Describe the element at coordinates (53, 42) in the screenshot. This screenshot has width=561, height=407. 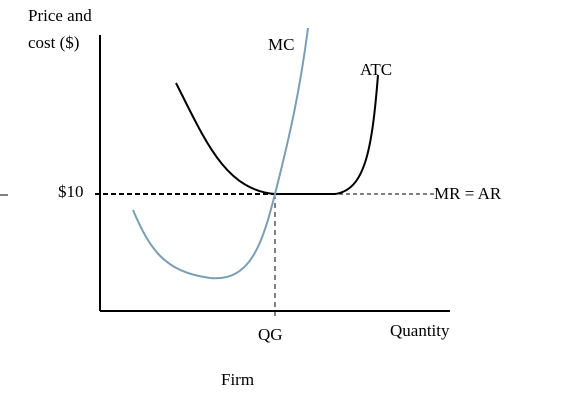
I see `y-axis-label: cost ($)` at that location.